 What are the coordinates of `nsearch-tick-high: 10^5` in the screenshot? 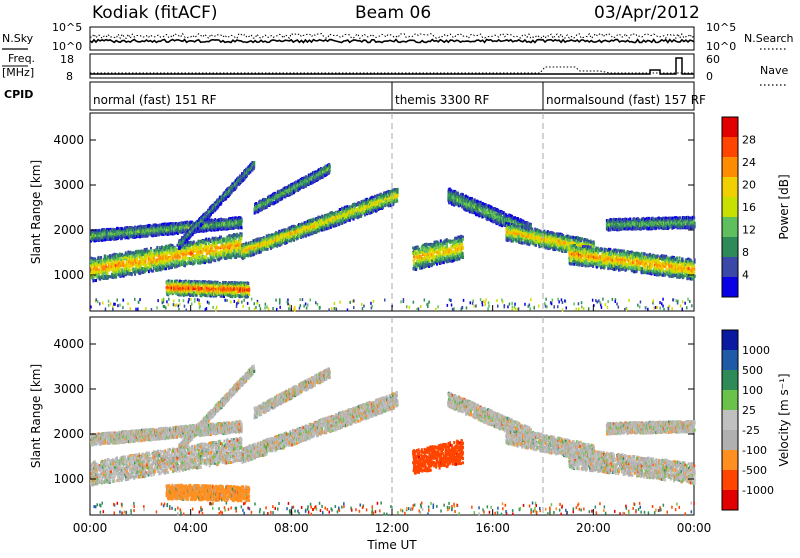 It's located at (721, 27).